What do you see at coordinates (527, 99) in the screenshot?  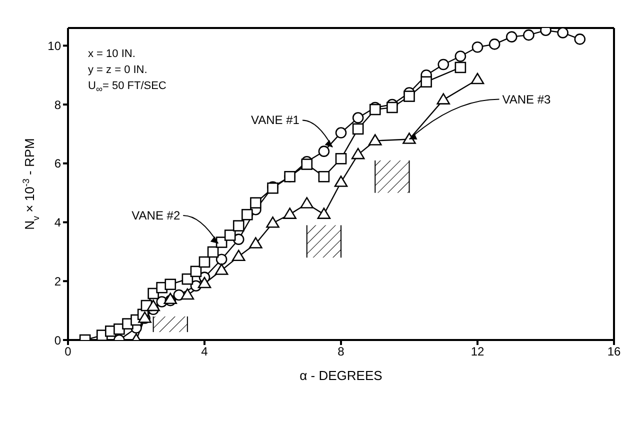 I see `series-label: VANE #3` at bounding box center [527, 99].